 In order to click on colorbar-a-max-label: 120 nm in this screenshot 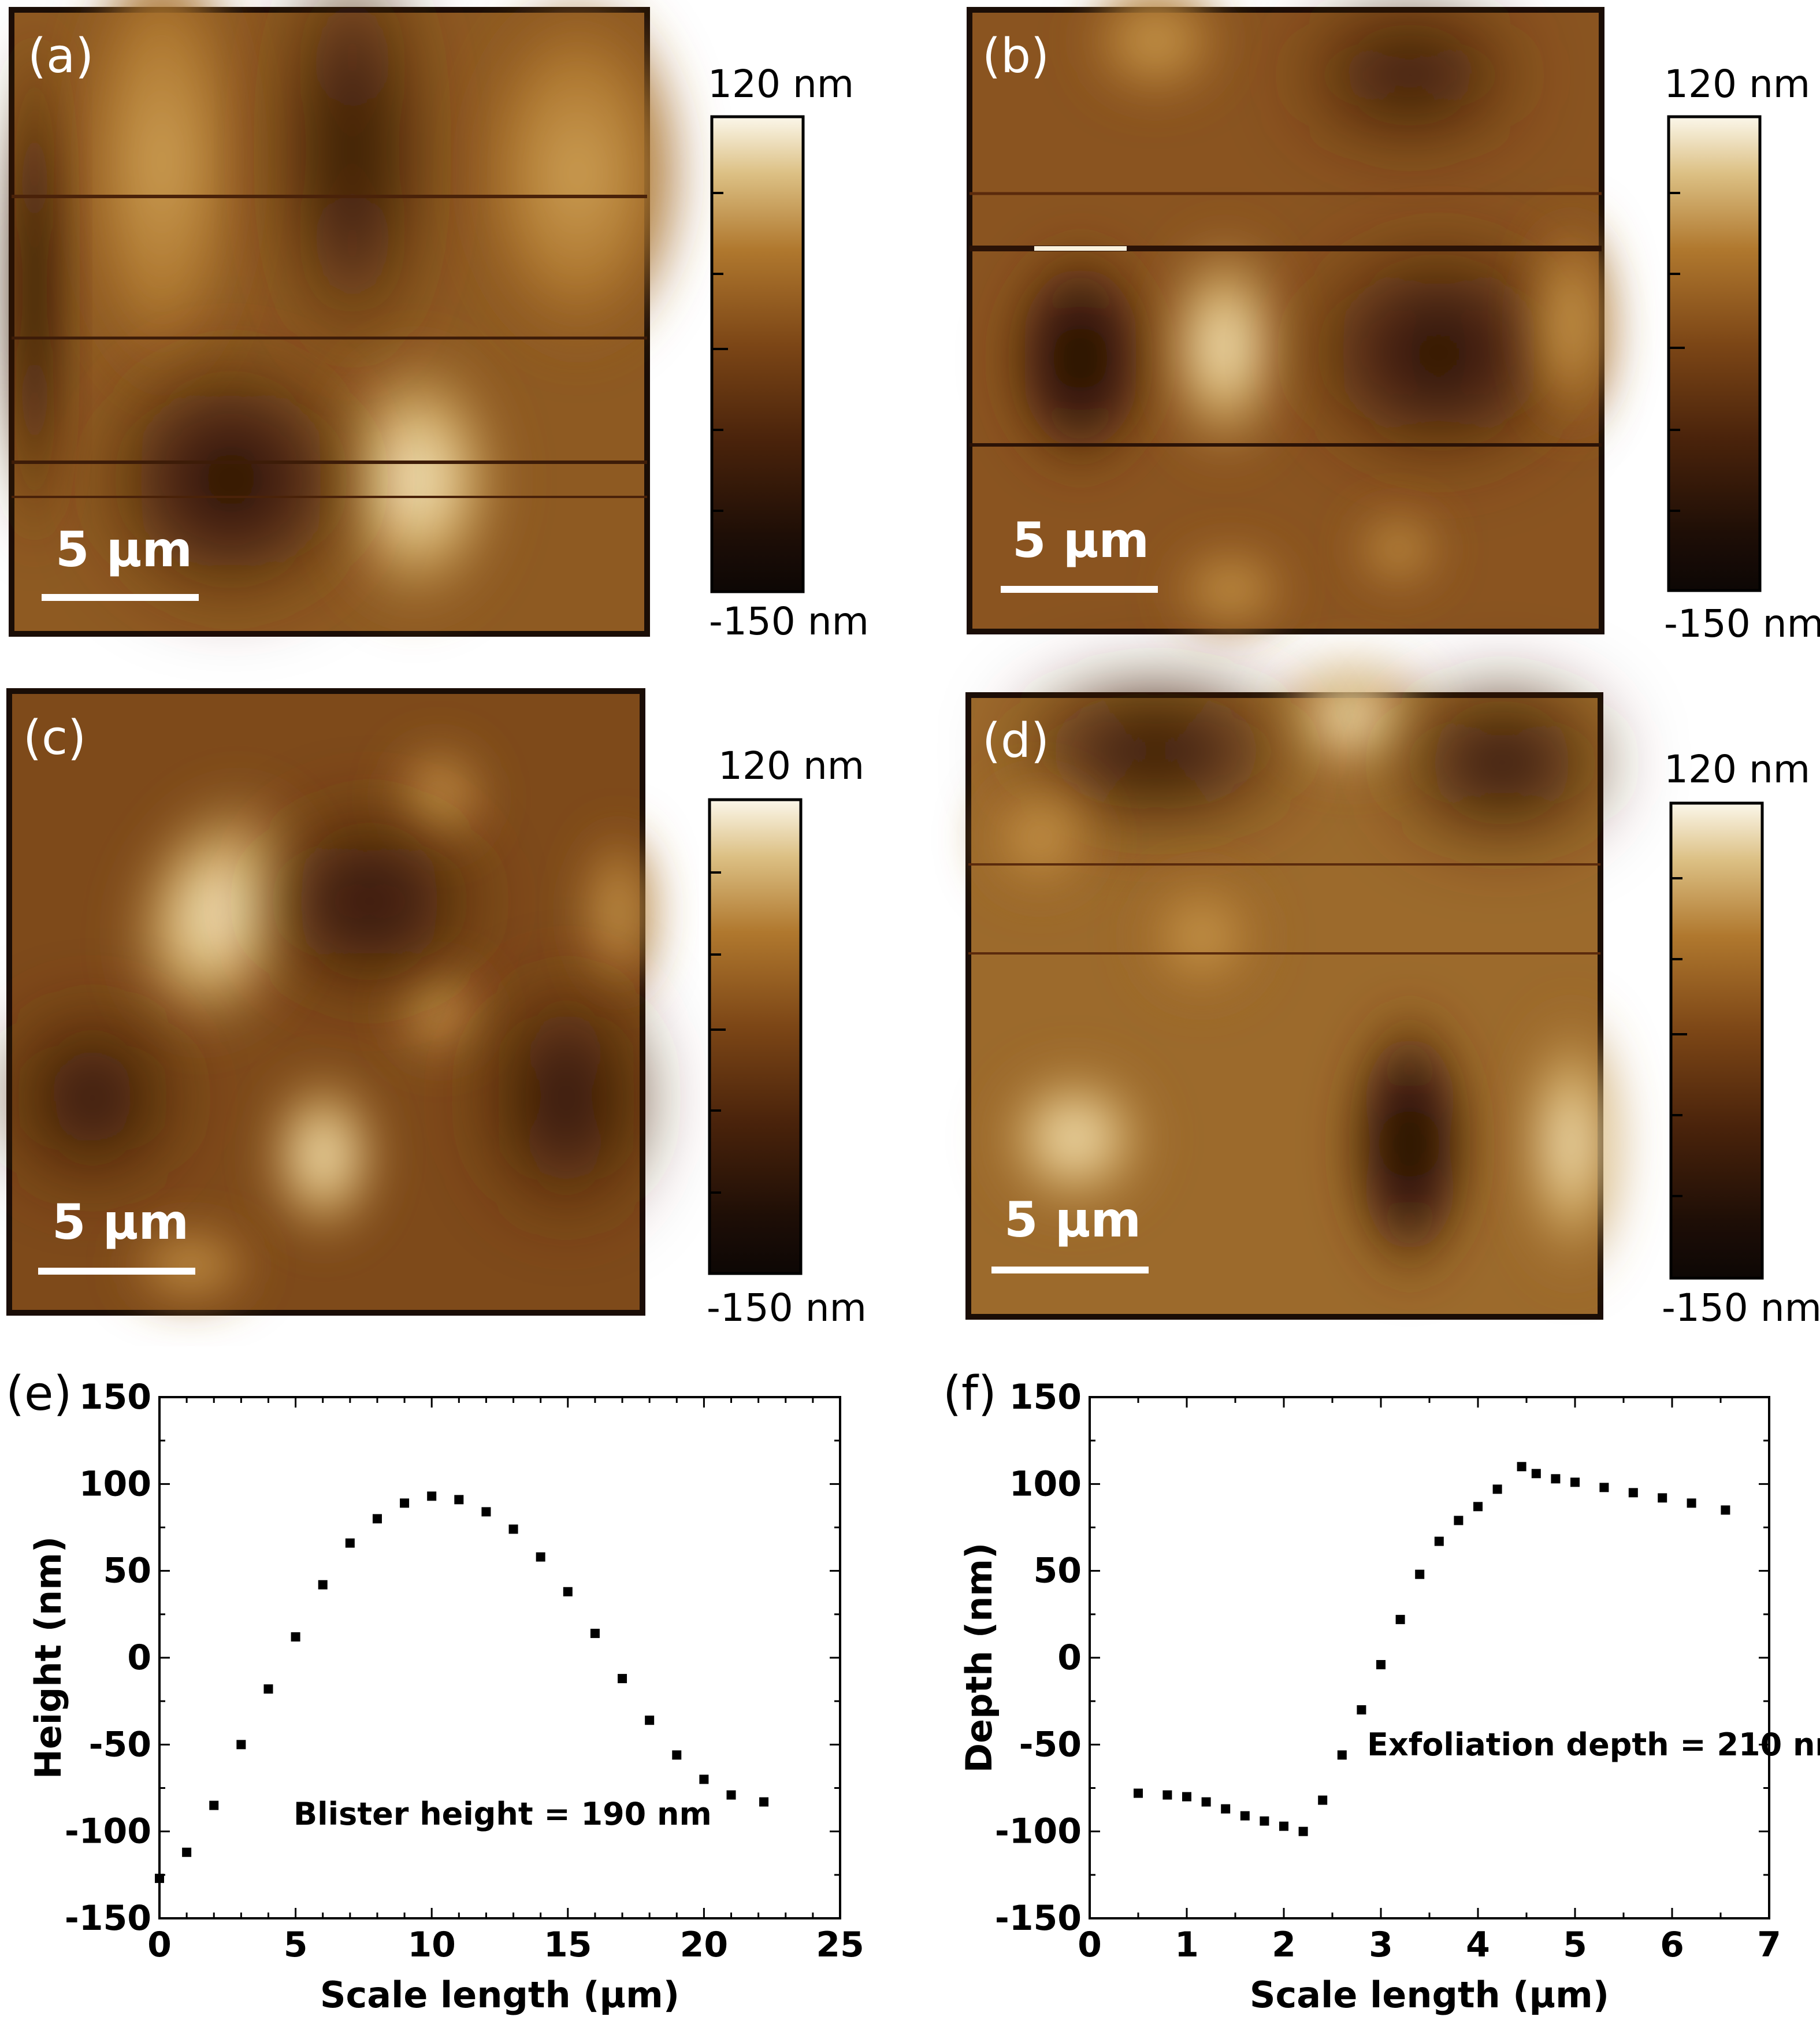, I will do `click(781, 84)`.